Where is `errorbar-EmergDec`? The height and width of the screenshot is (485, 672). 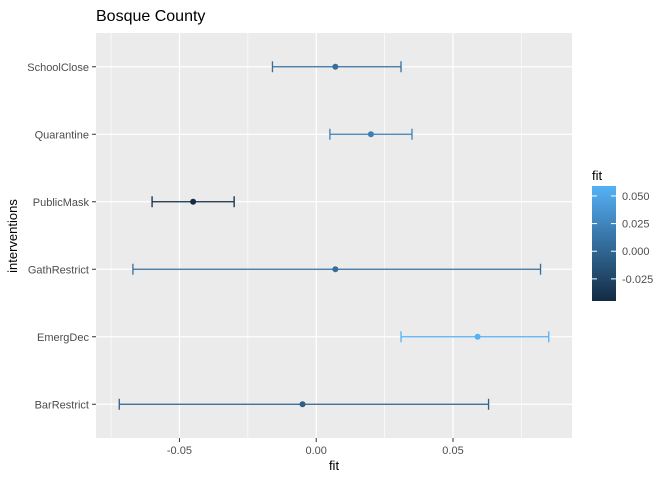
errorbar-EmergDec is located at coordinates (475, 337).